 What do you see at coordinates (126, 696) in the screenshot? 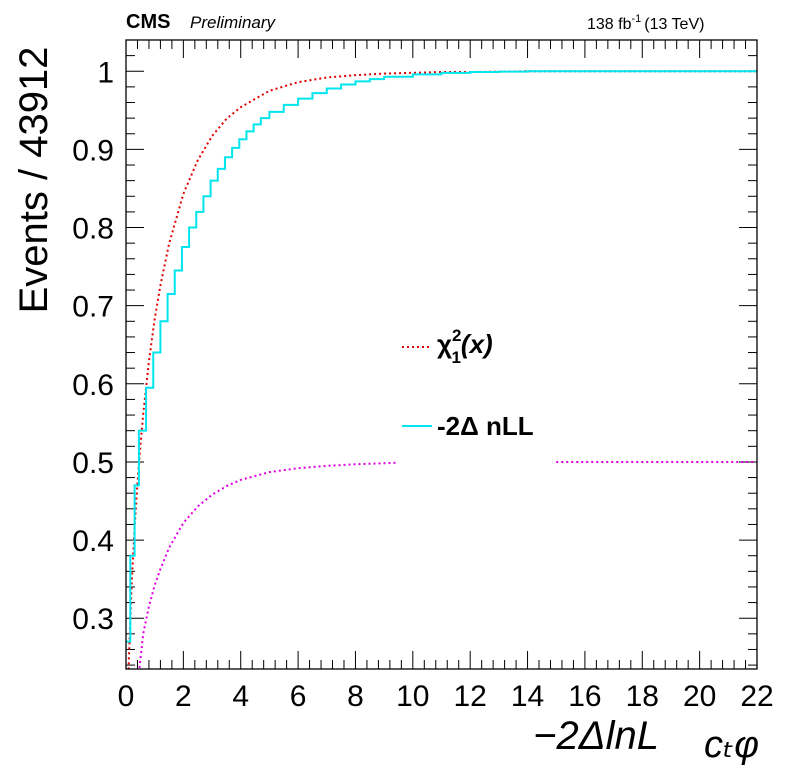
I see `x-tick-label: 0` at bounding box center [126, 696].